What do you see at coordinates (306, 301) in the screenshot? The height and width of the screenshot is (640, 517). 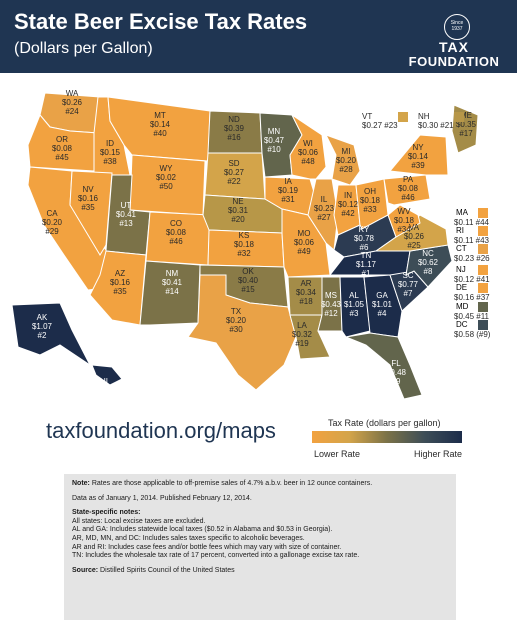 I see `state-label-ar-rank: #18` at bounding box center [306, 301].